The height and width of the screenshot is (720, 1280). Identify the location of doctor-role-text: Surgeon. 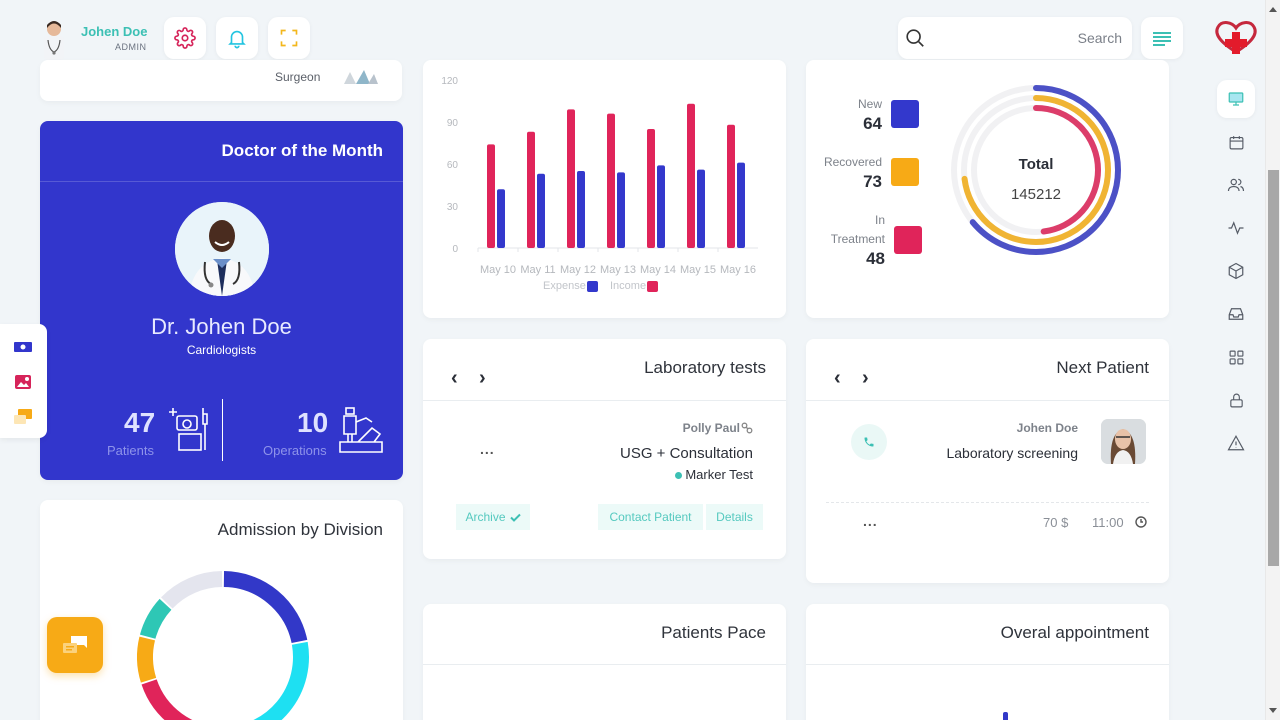
(298, 77).